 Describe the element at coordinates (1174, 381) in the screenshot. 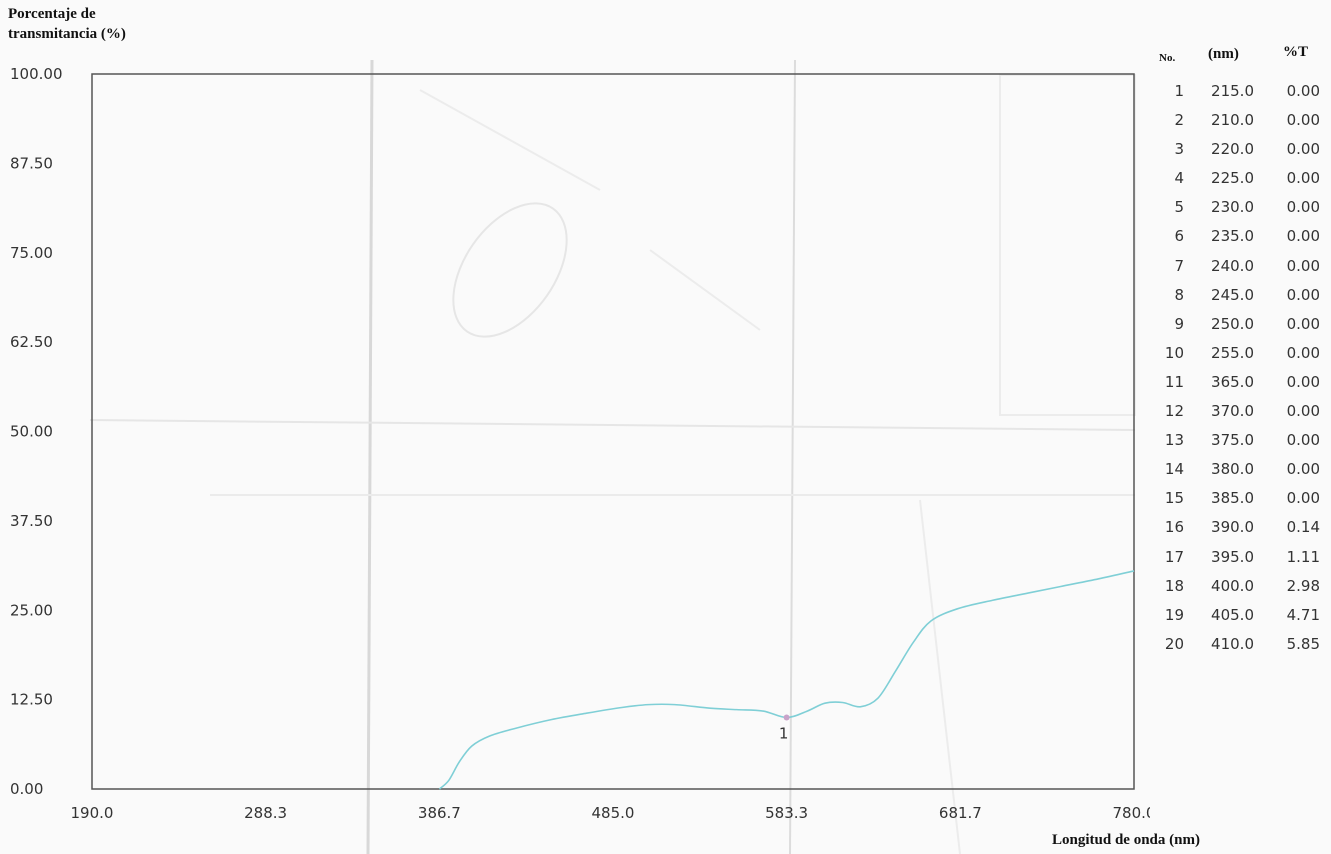

I see `row-number: 11` at that location.